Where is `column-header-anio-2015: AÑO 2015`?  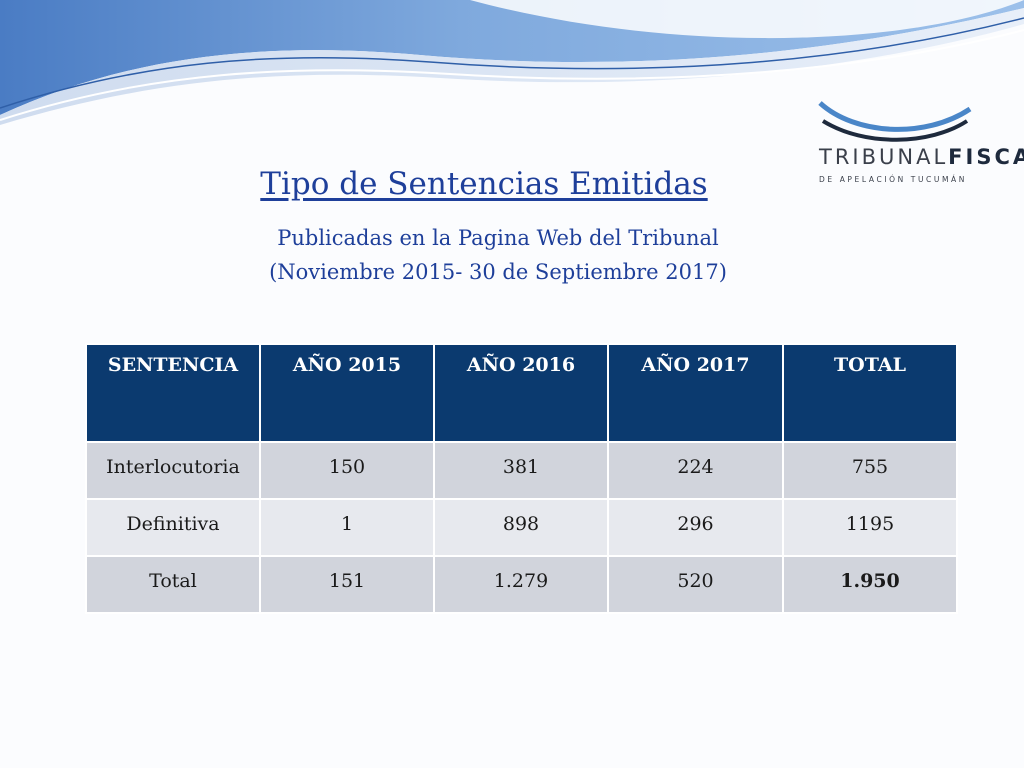
column-header-anio-2015: AÑO 2015 is located at coordinates (347, 393).